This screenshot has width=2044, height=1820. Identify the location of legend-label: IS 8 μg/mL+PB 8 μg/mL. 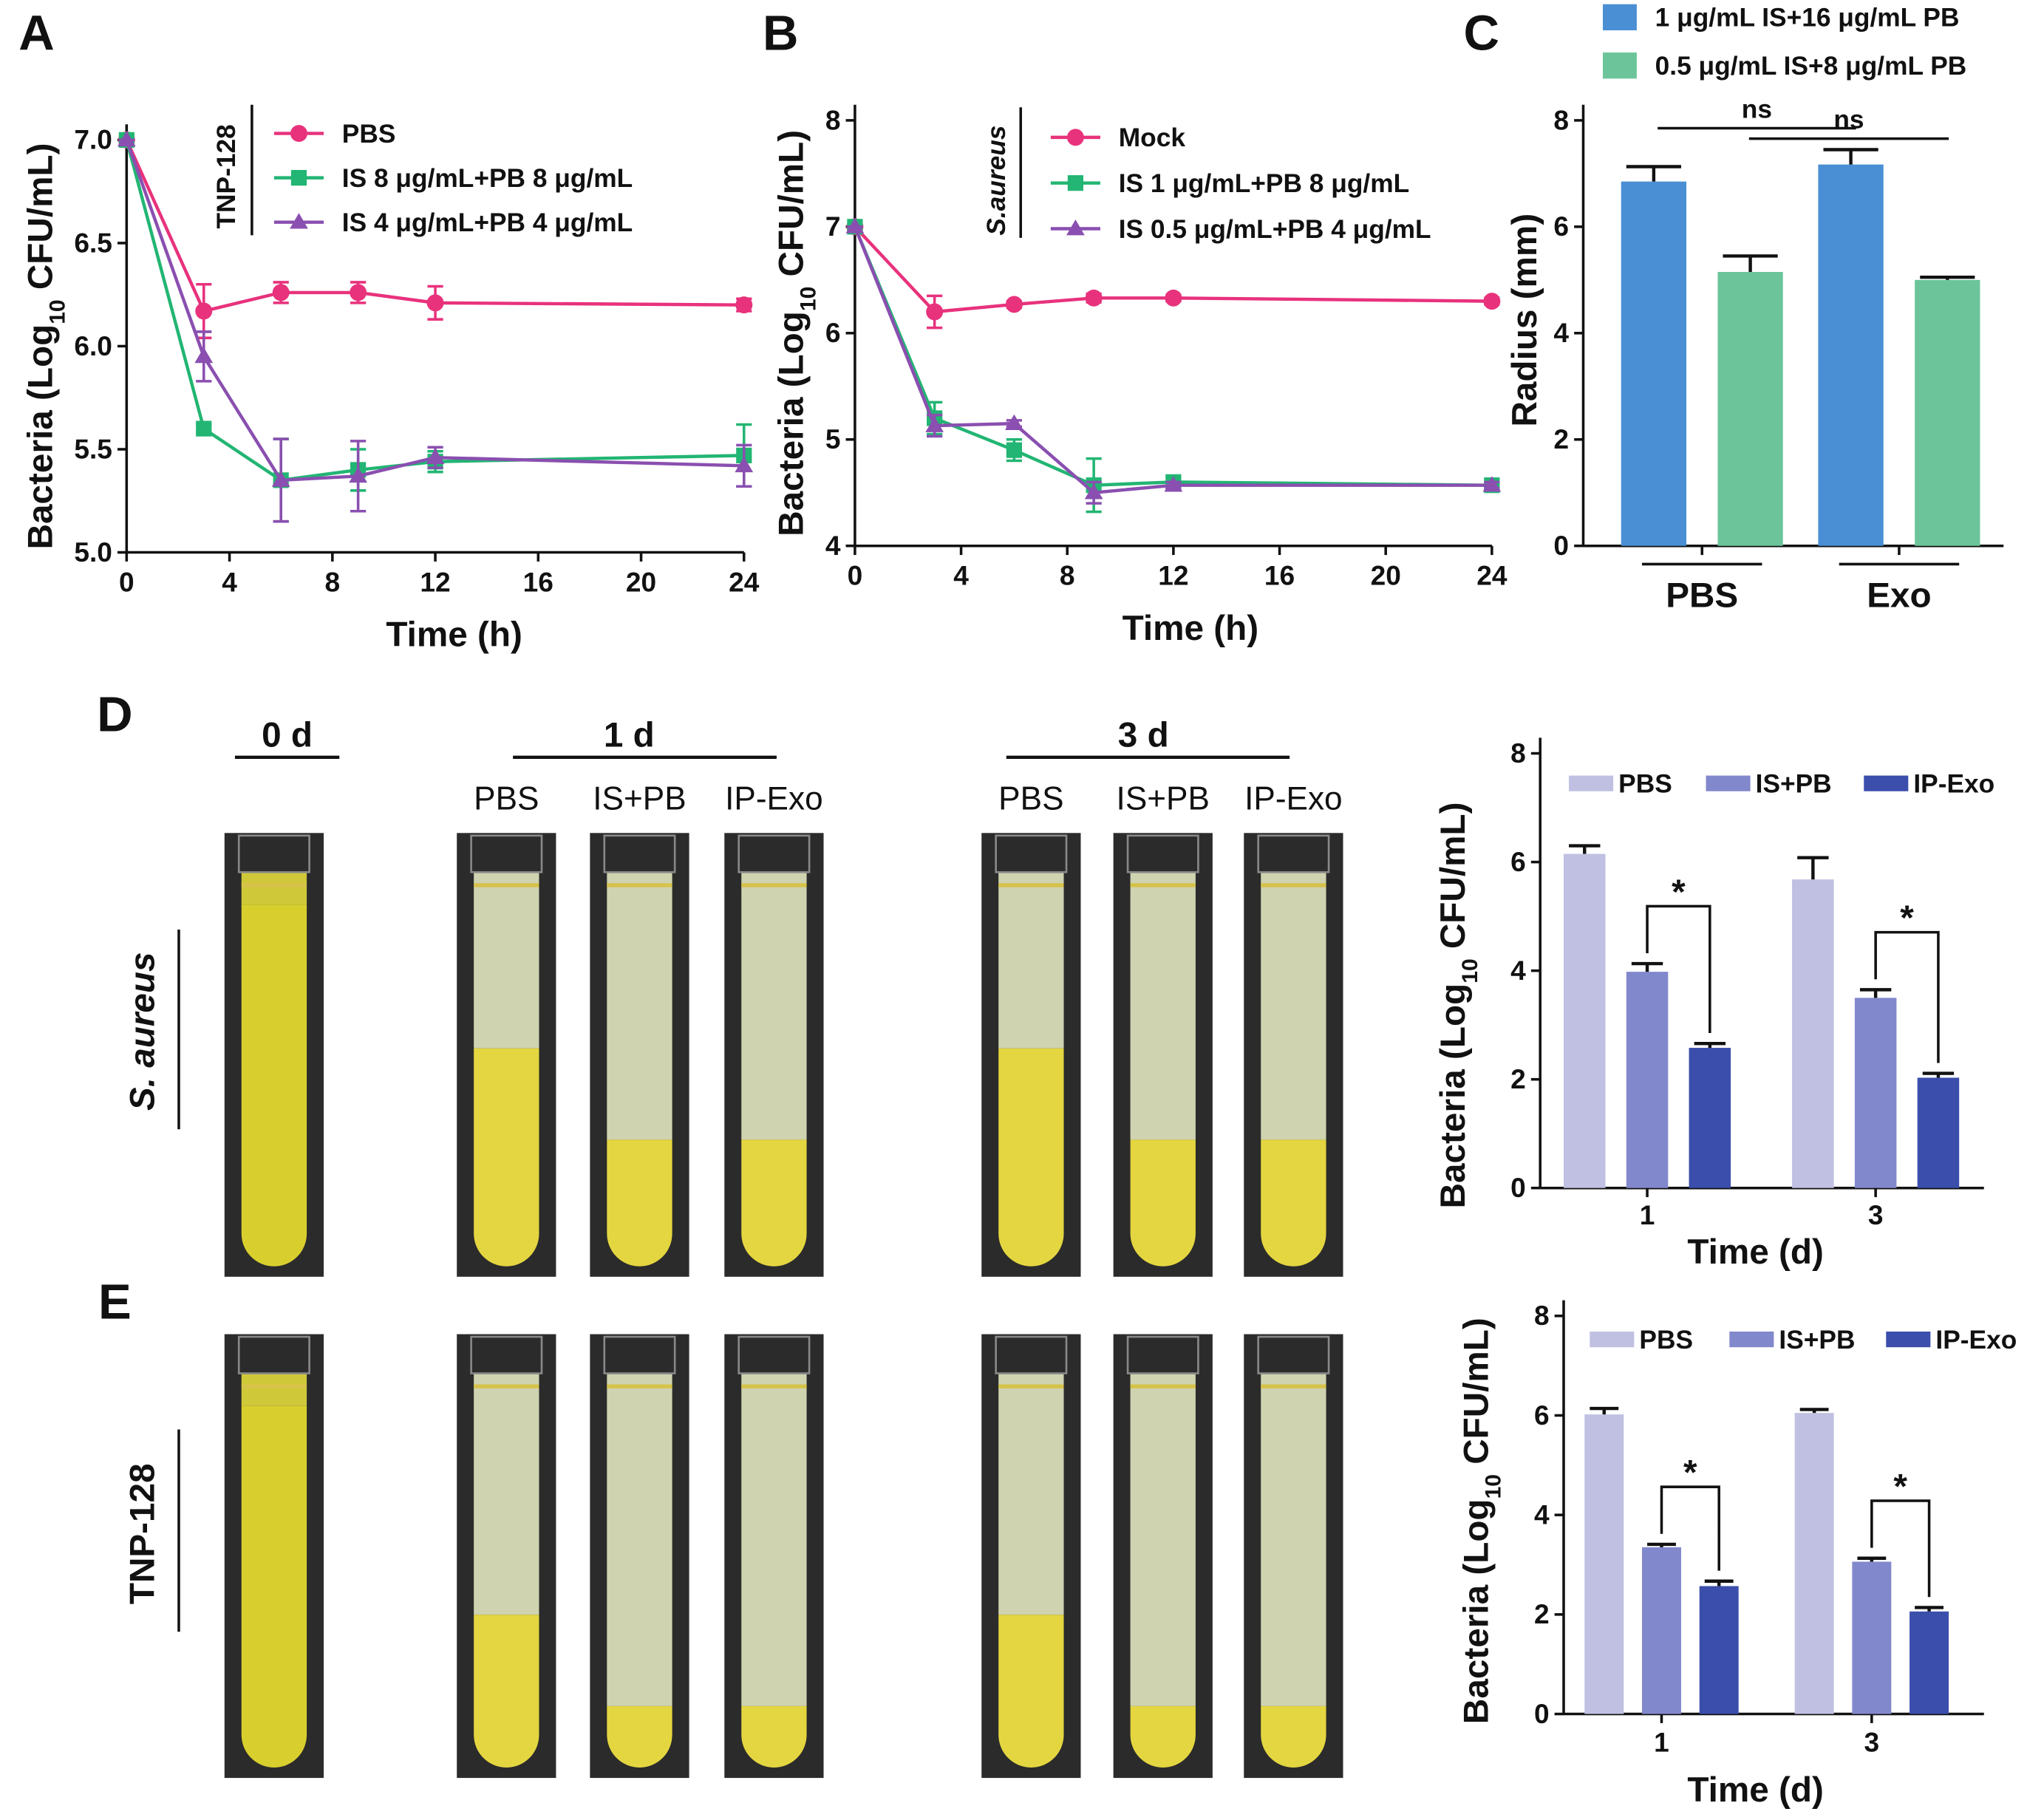
(487, 179).